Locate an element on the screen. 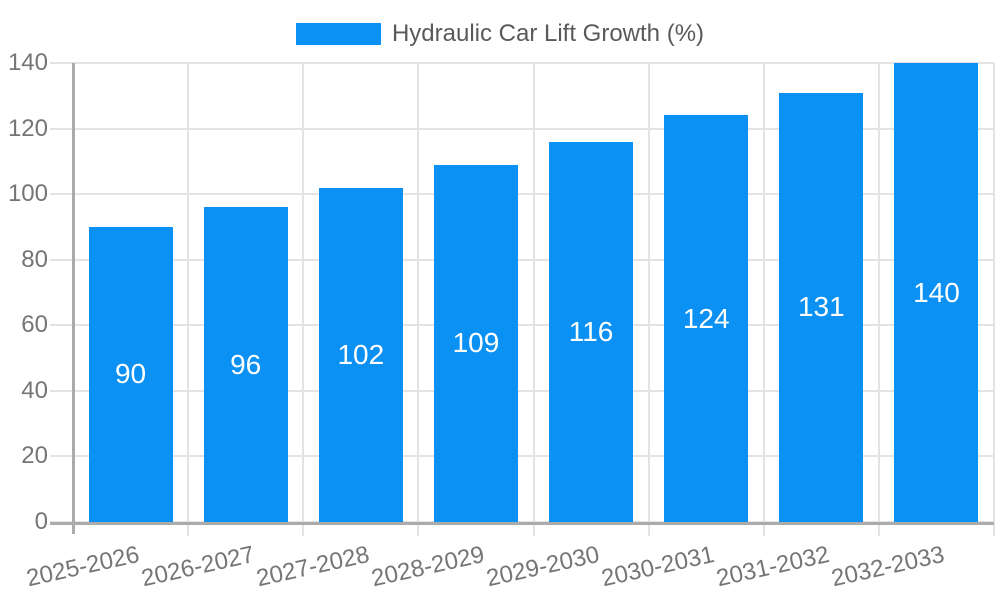  bar-value-label: 96 is located at coordinates (246, 364).